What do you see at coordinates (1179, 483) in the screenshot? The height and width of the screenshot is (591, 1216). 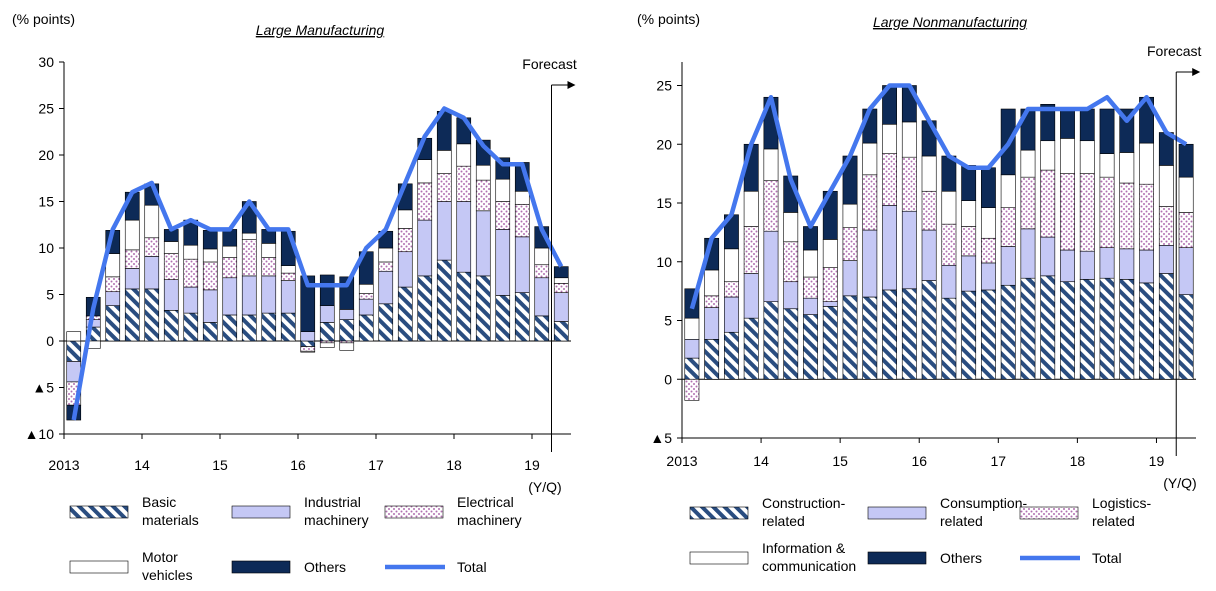 I see `x-axis-unit: (Y/Q)` at bounding box center [1179, 483].